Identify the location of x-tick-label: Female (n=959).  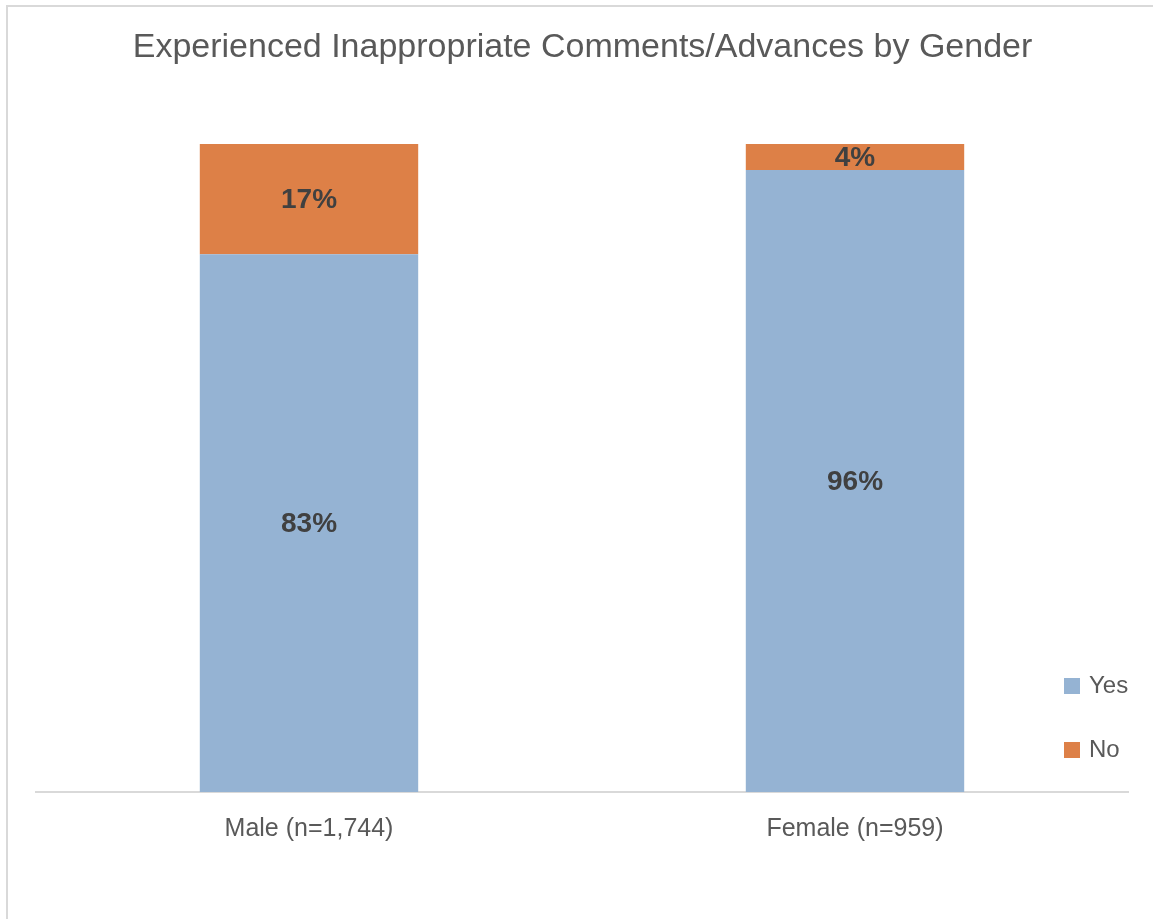
(855, 826).